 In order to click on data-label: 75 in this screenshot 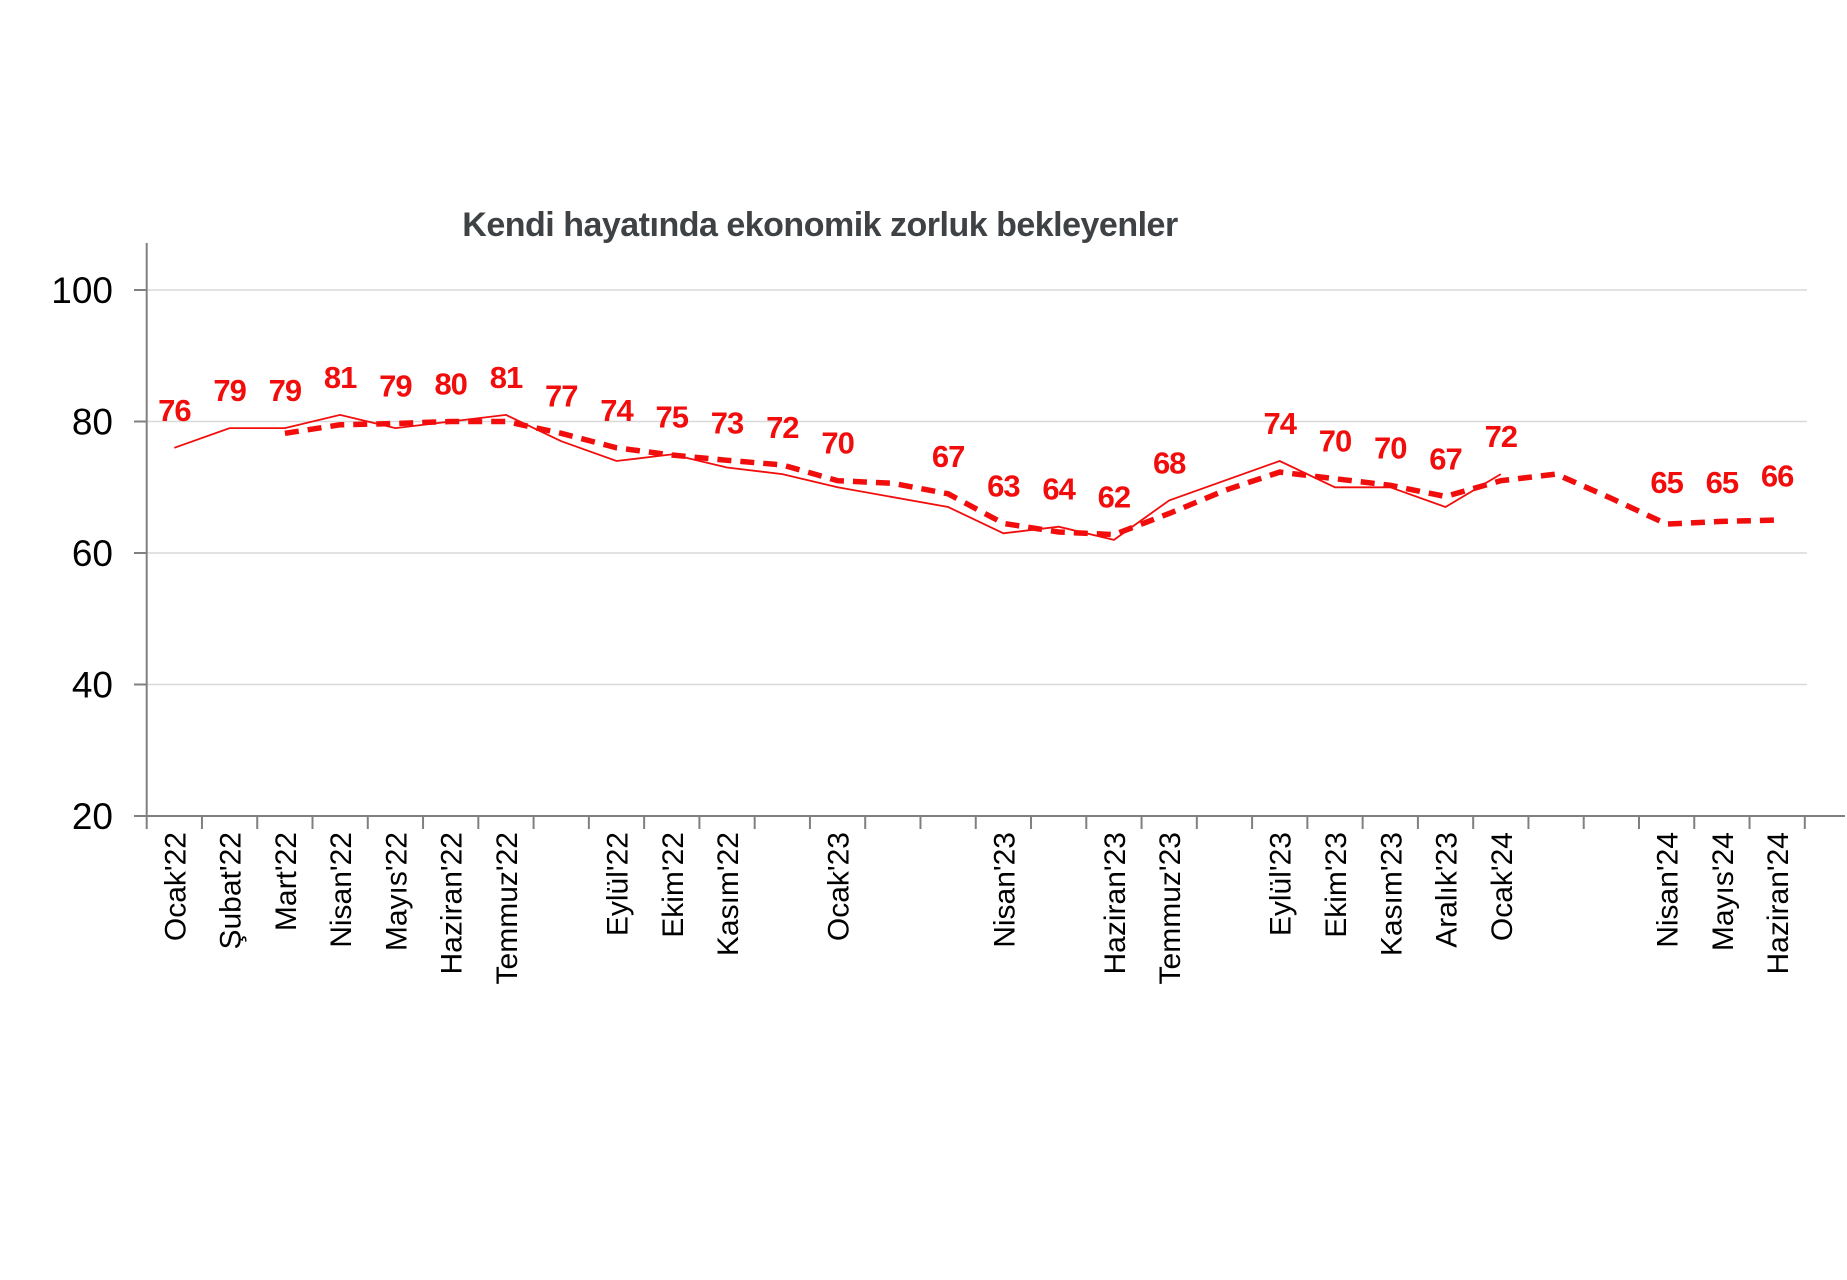, I will do `click(672, 416)`.